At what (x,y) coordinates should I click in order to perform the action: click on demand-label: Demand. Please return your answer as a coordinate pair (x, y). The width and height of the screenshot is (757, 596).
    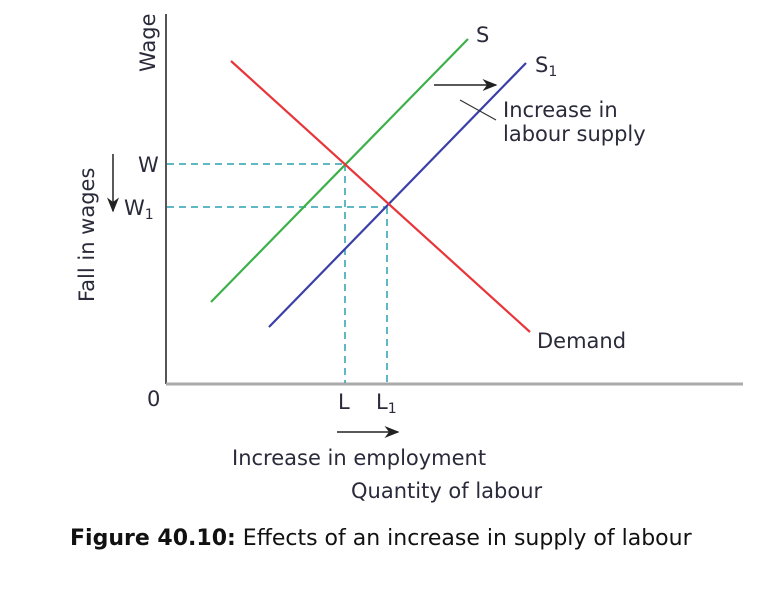
    Looking at the image, I should click on (581, 341).